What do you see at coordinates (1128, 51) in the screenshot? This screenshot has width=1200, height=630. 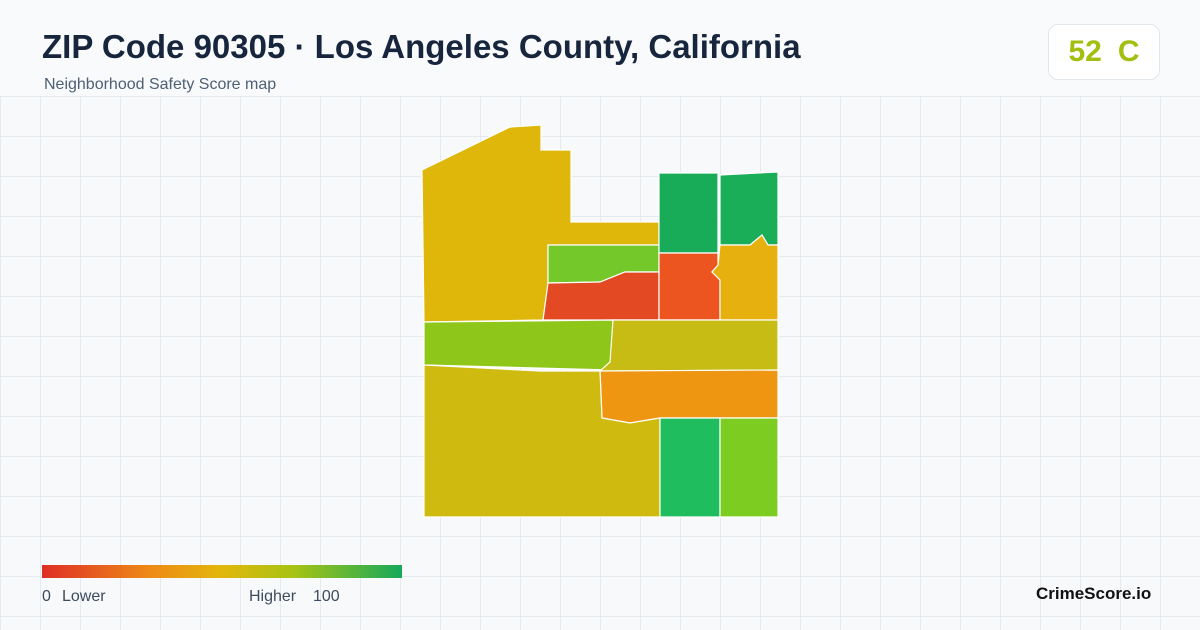 I see `grade: C` at bounding box center [1128, 51].